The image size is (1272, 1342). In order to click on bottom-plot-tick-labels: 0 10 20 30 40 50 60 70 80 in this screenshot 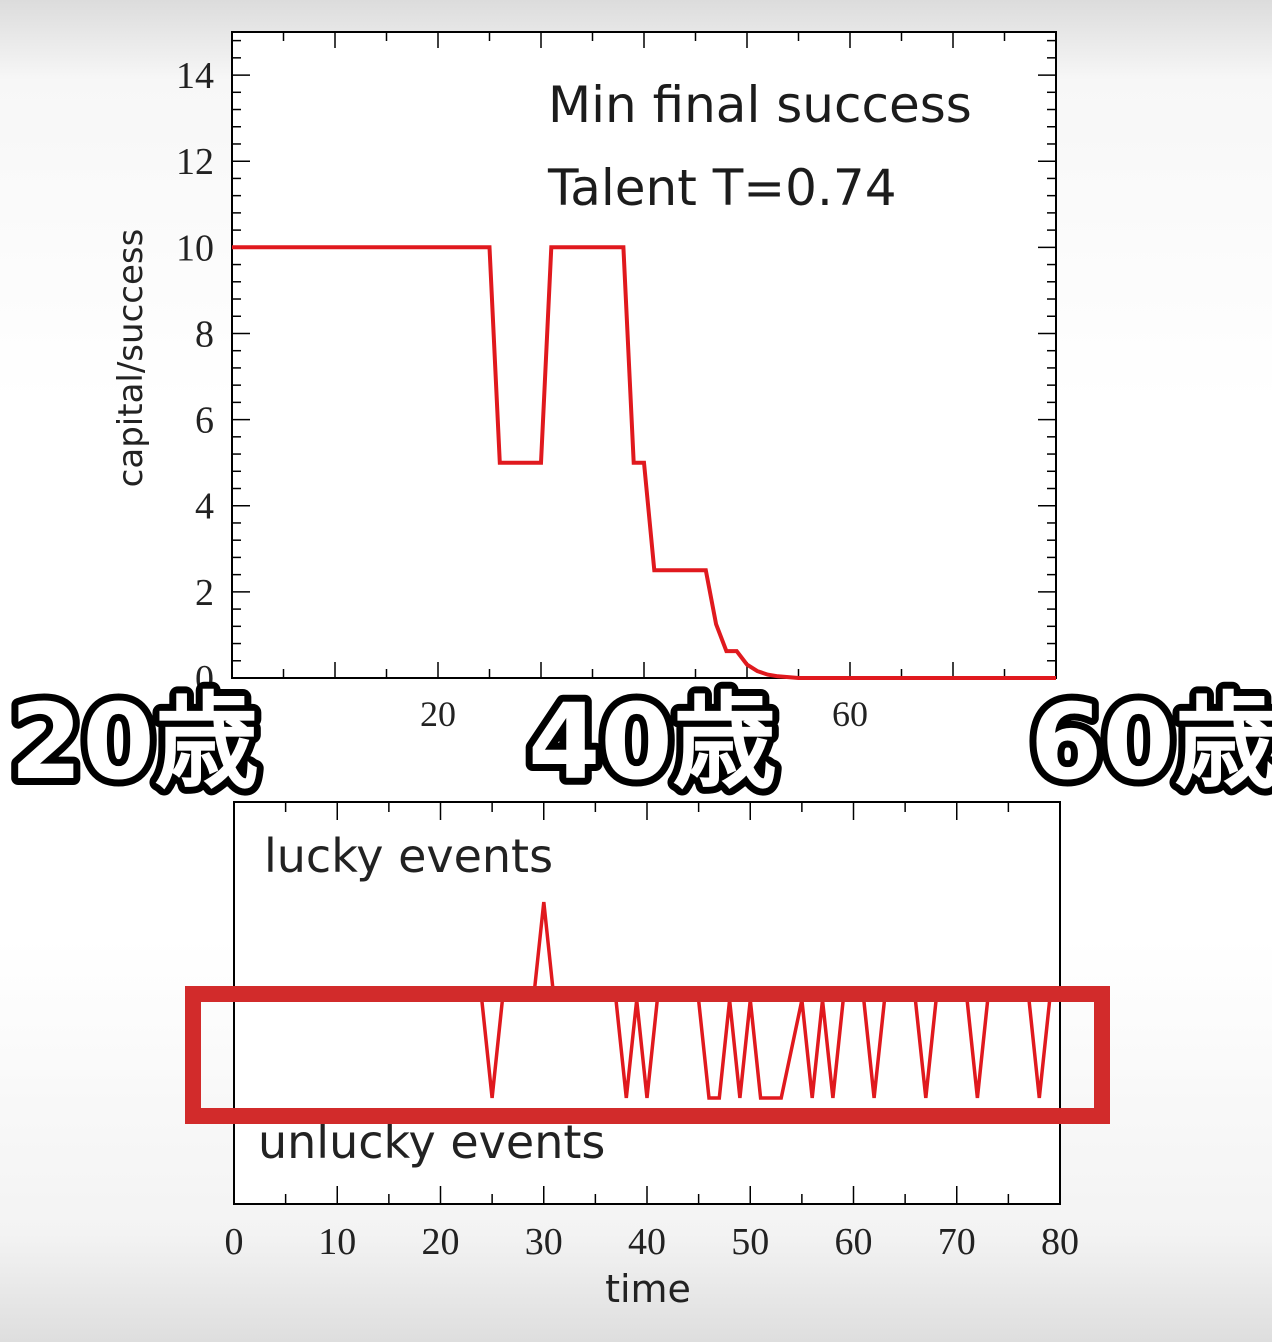, I will do `click(652, 1242)`.